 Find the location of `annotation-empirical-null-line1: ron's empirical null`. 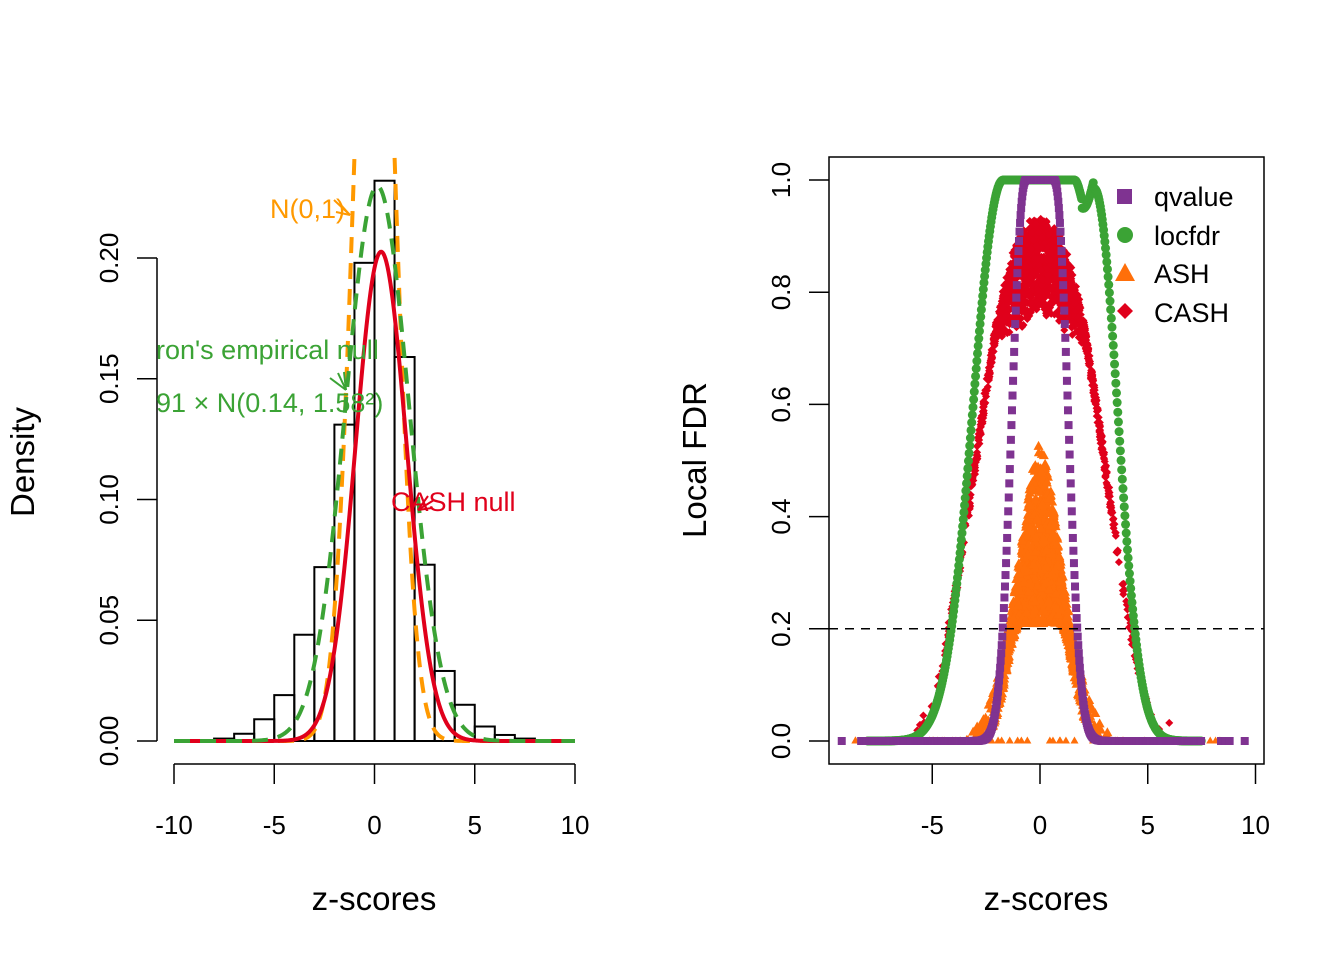

annotation-empirical-null-line1: ron's empirical null is located at coordinates (267, 350).